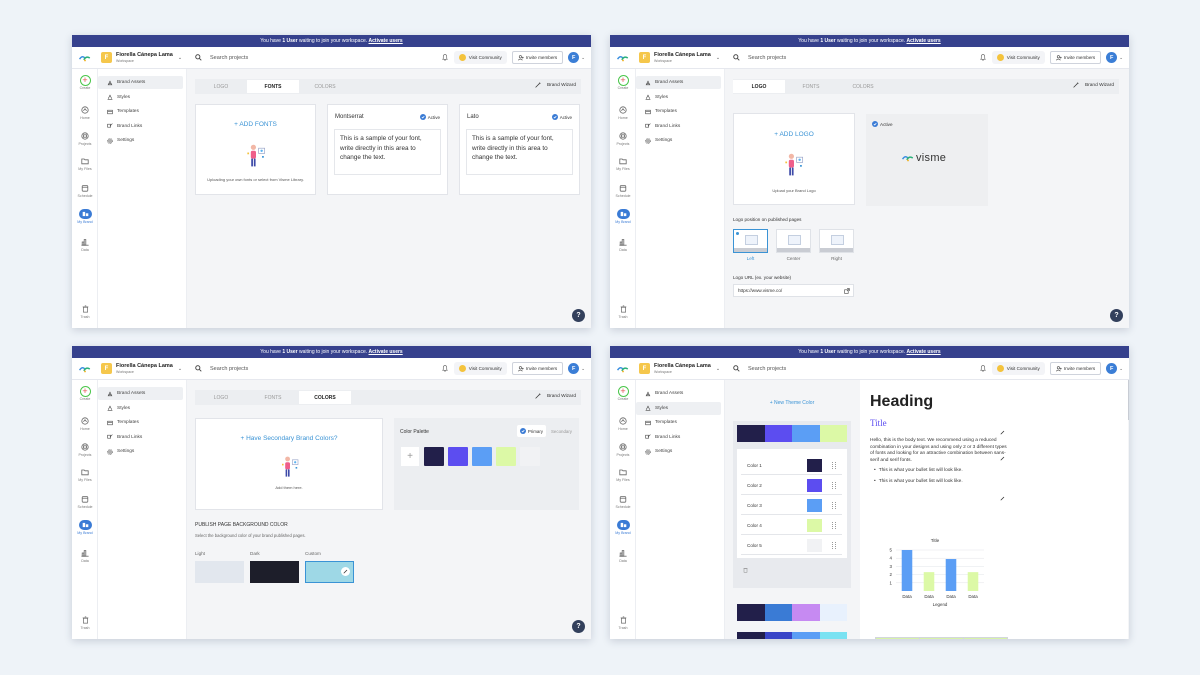 The image size is (1200, 675). Describe the element at coordinates (793, 290) in the screenshot. I see `logo-url-input: https://www.visme.co/` at that location.